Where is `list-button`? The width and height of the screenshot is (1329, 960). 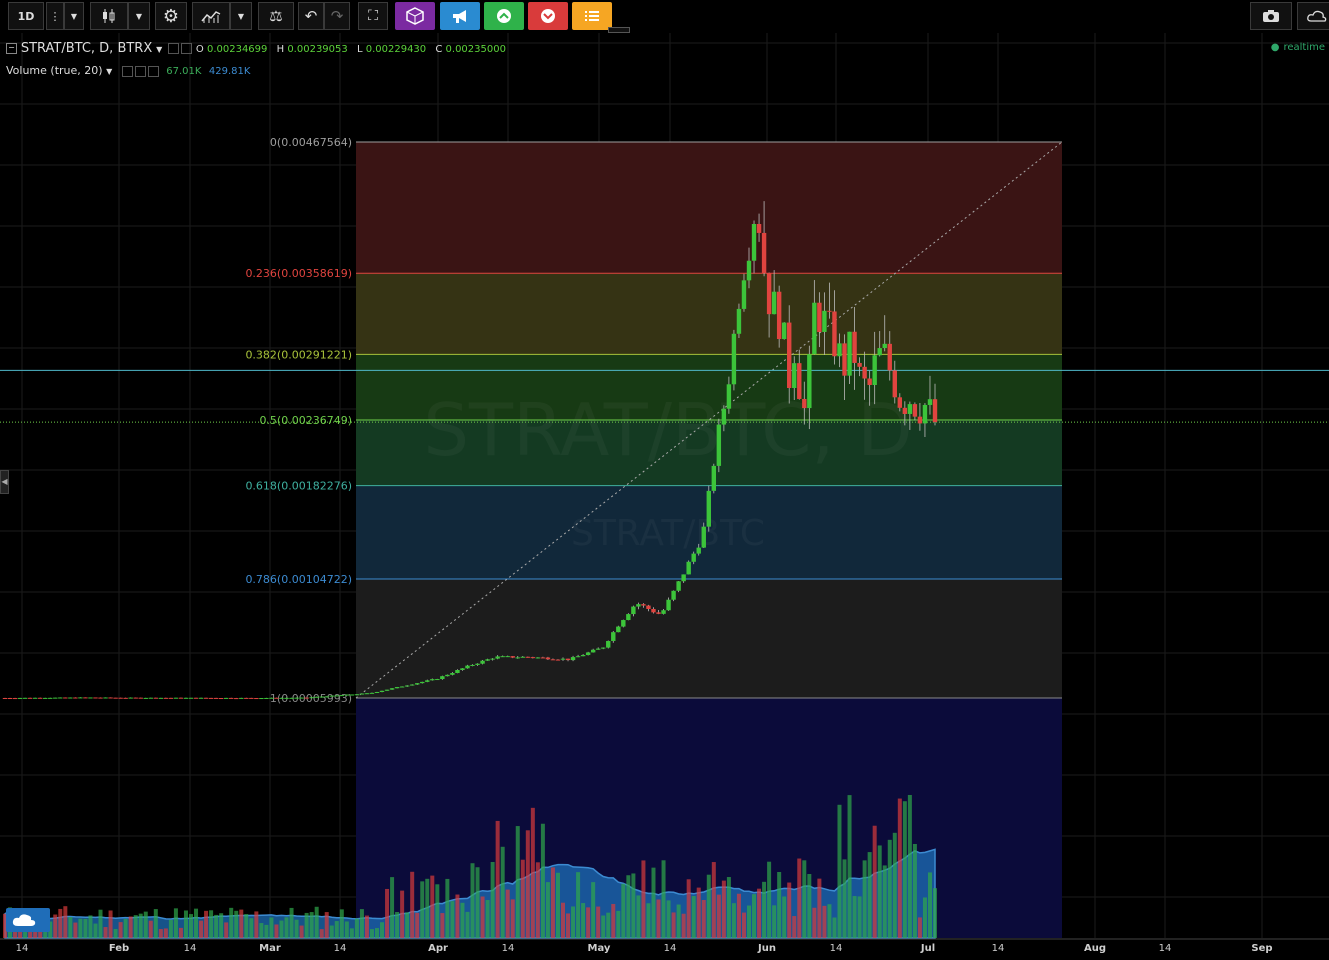 list-button is located at coordinates (592, 16).